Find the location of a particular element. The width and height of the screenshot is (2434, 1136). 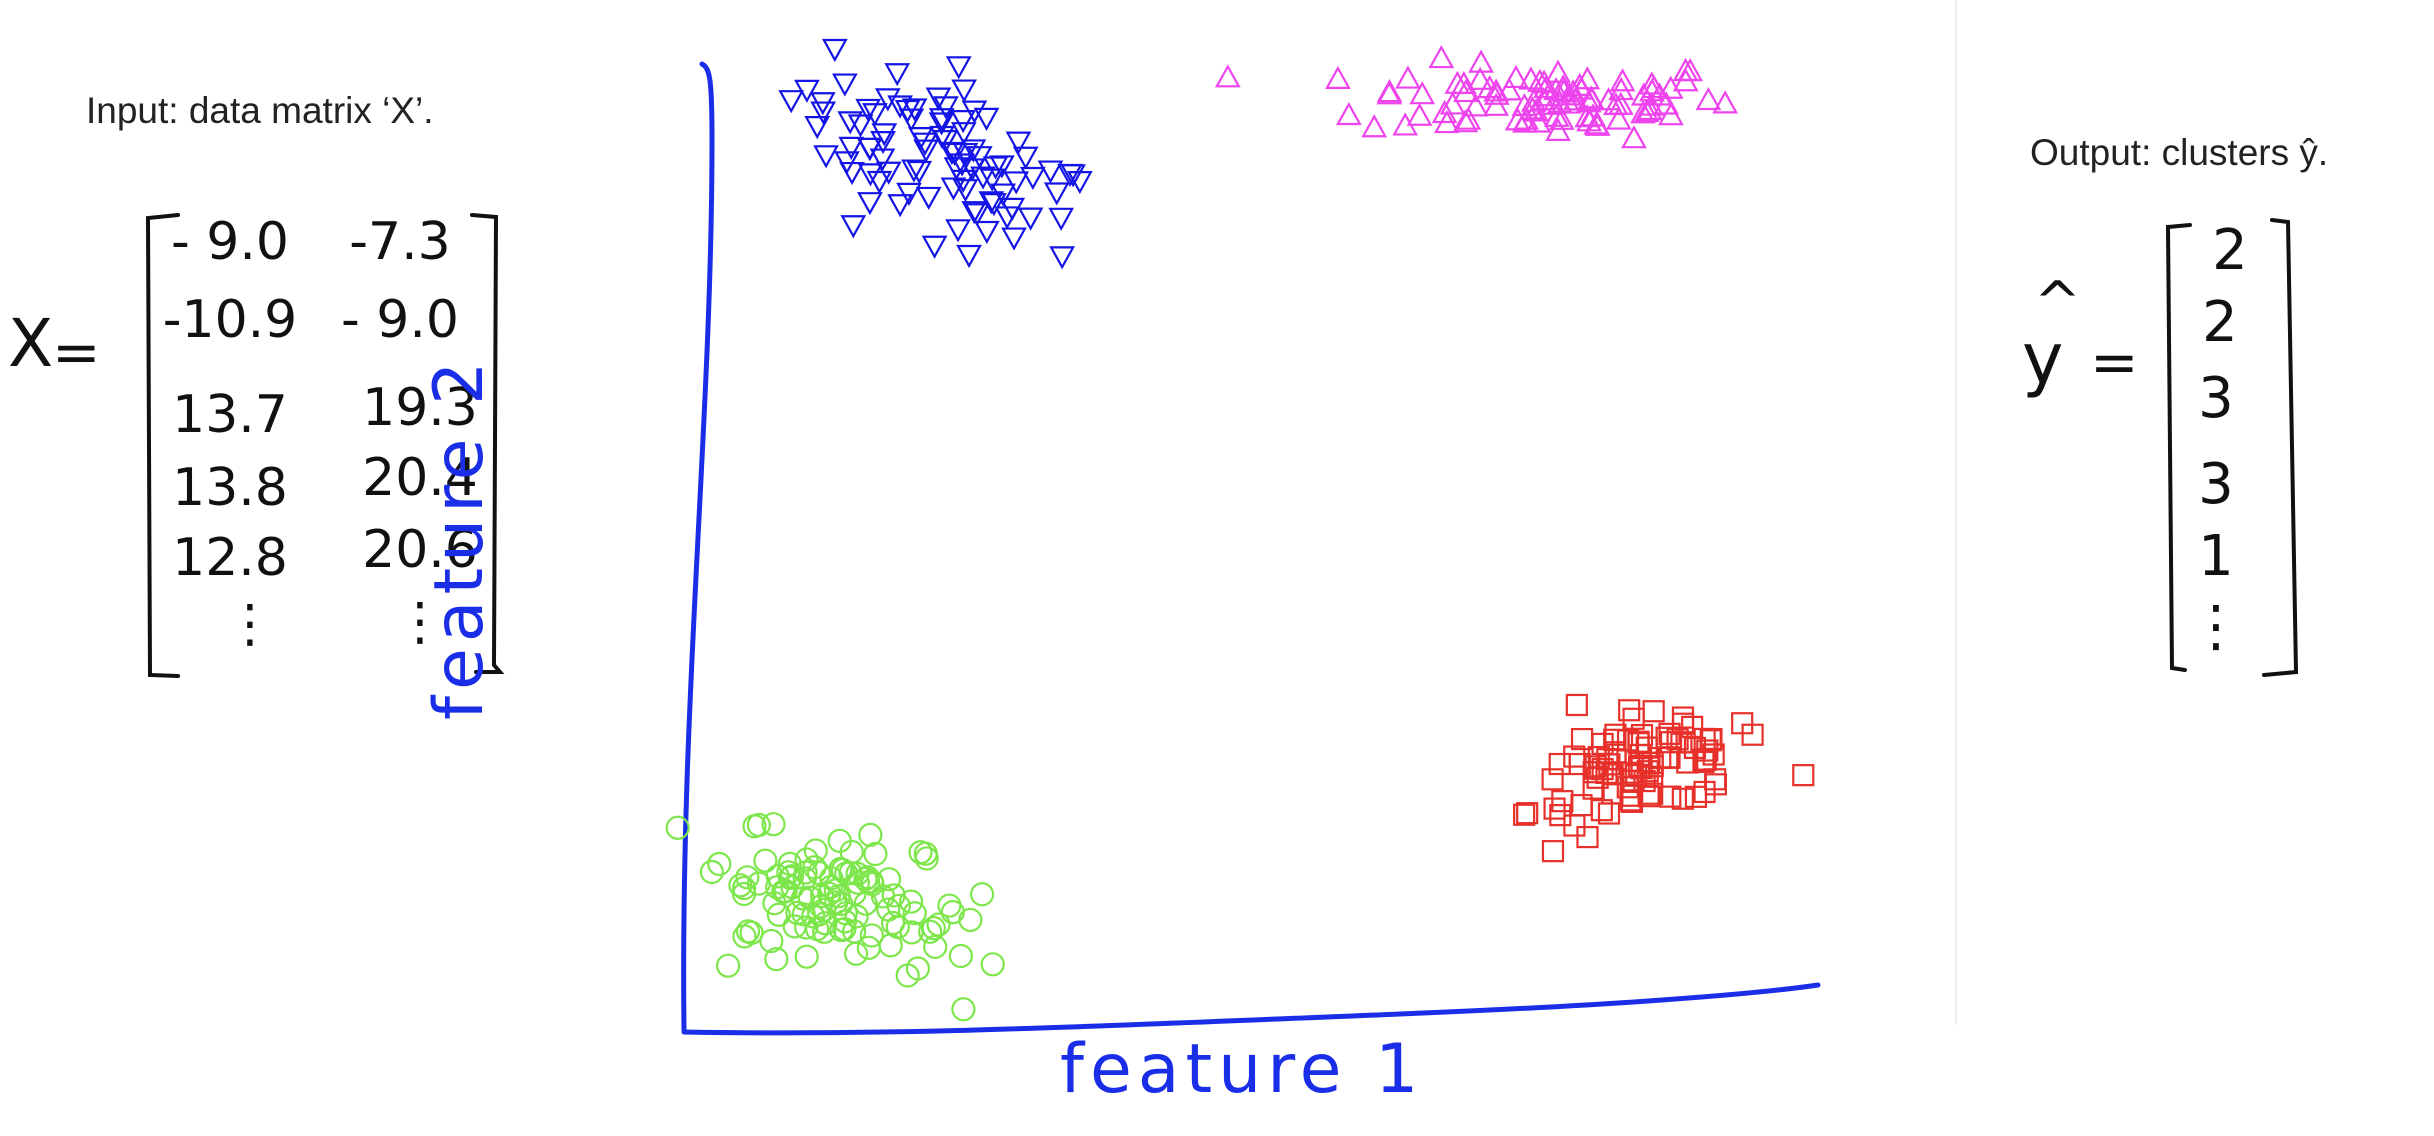

vector-cell: ⋮ is located at coordinates (2216, 626).